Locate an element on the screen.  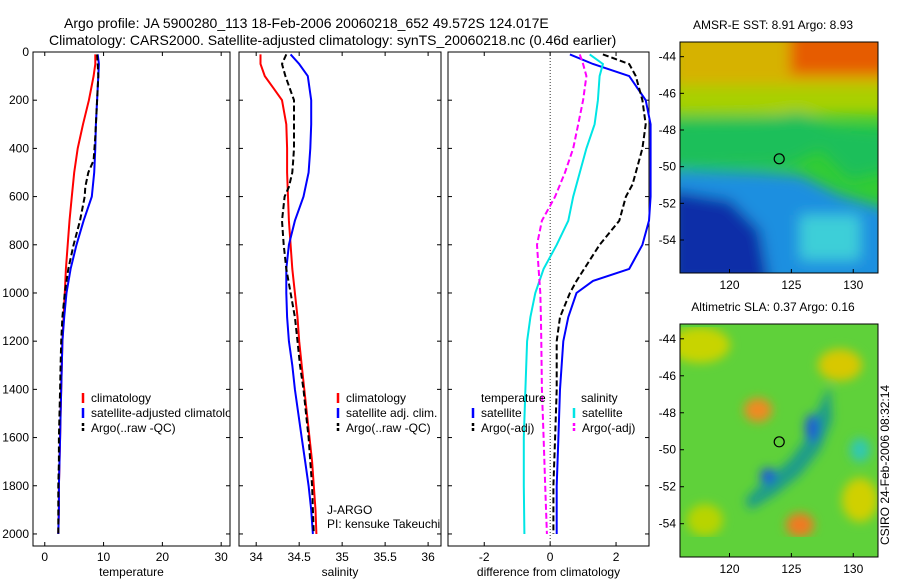
sst-green-band is located at coordinates (779, 146).